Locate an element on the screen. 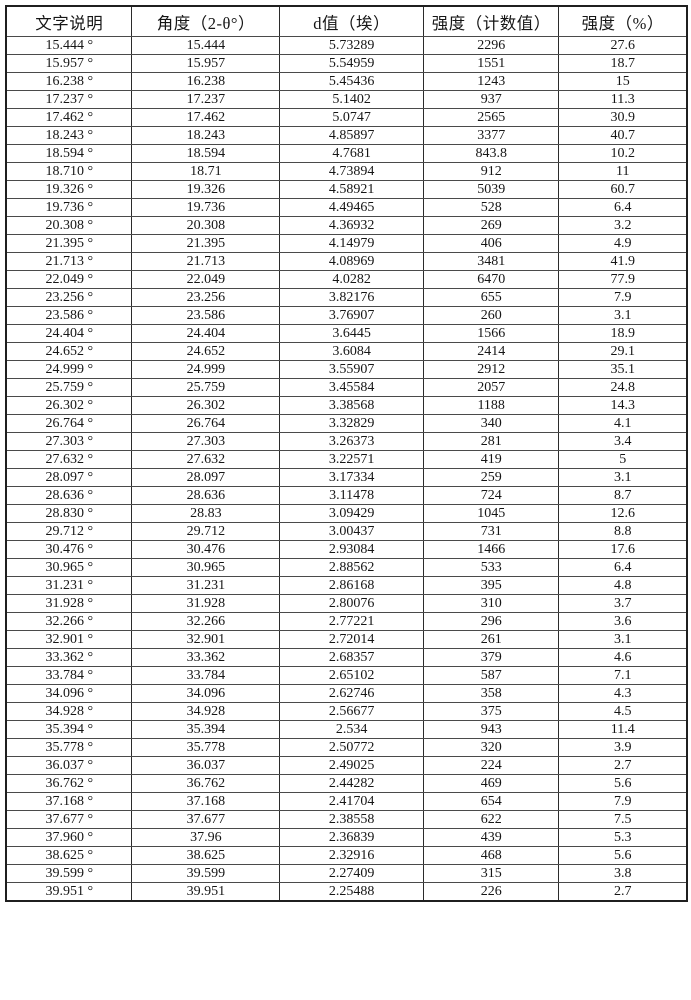 This screenshot has width=691, height=1000. cell-intensity-counts: 315 is located at coordinates (491, 873).